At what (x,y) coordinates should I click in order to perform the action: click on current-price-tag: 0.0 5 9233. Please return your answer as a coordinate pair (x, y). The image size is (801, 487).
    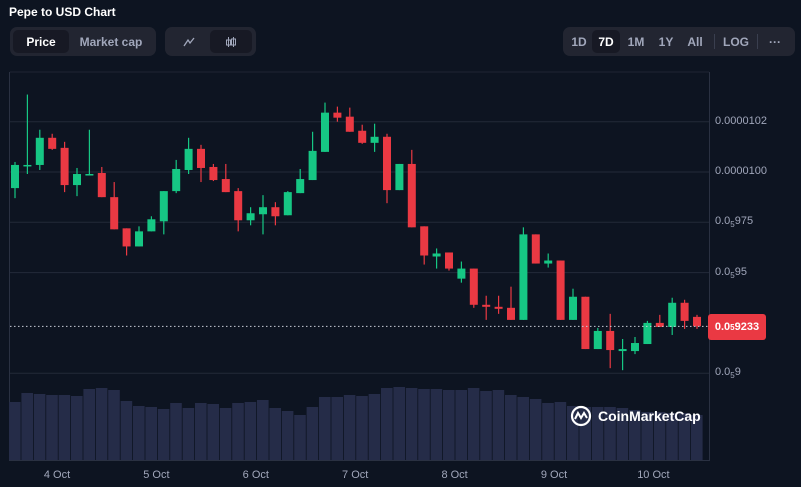
    Looking at the image, I should click on (737, 327).